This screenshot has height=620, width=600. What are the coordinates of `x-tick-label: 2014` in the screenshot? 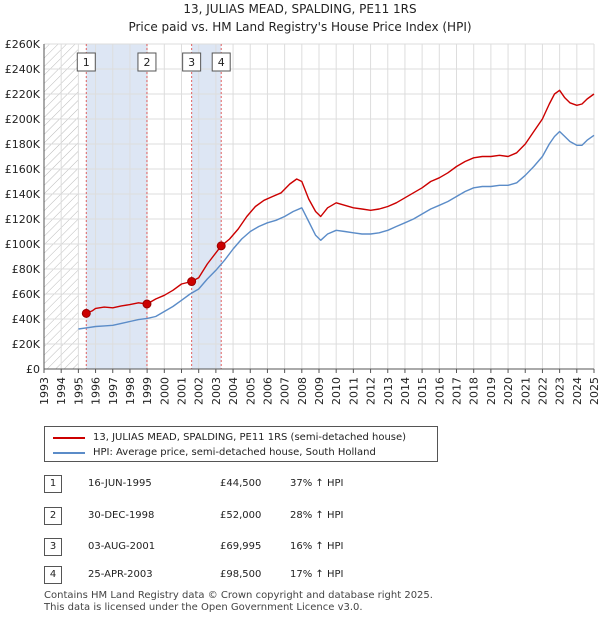 It's located at (405, 391).